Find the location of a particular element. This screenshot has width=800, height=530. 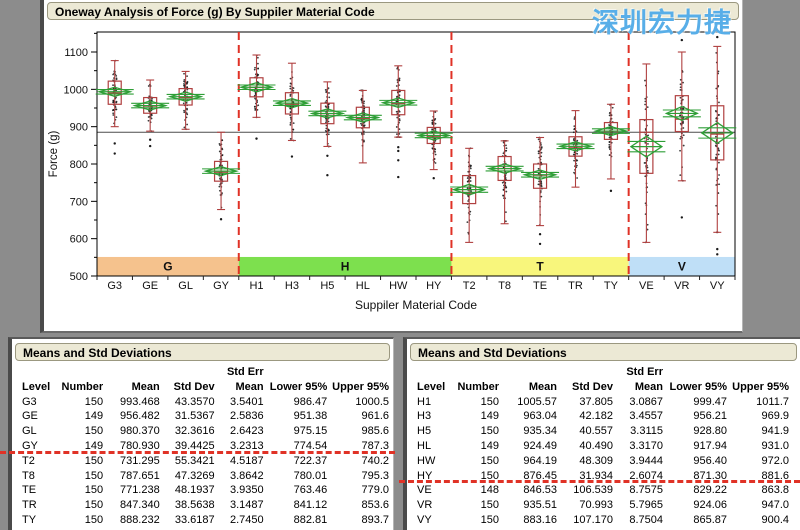

table-row: T8 150 787.651 47.3269 3.8642 780.01 795.3 is located at coordinates (205, 476).